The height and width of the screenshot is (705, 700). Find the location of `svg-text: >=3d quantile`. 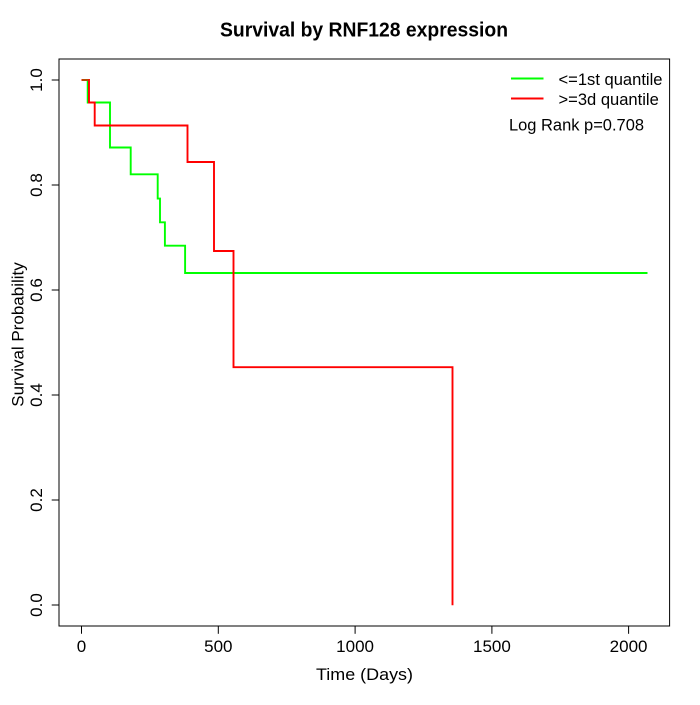

svg-text: >=3d quantile is located at coordinates (609, 99).